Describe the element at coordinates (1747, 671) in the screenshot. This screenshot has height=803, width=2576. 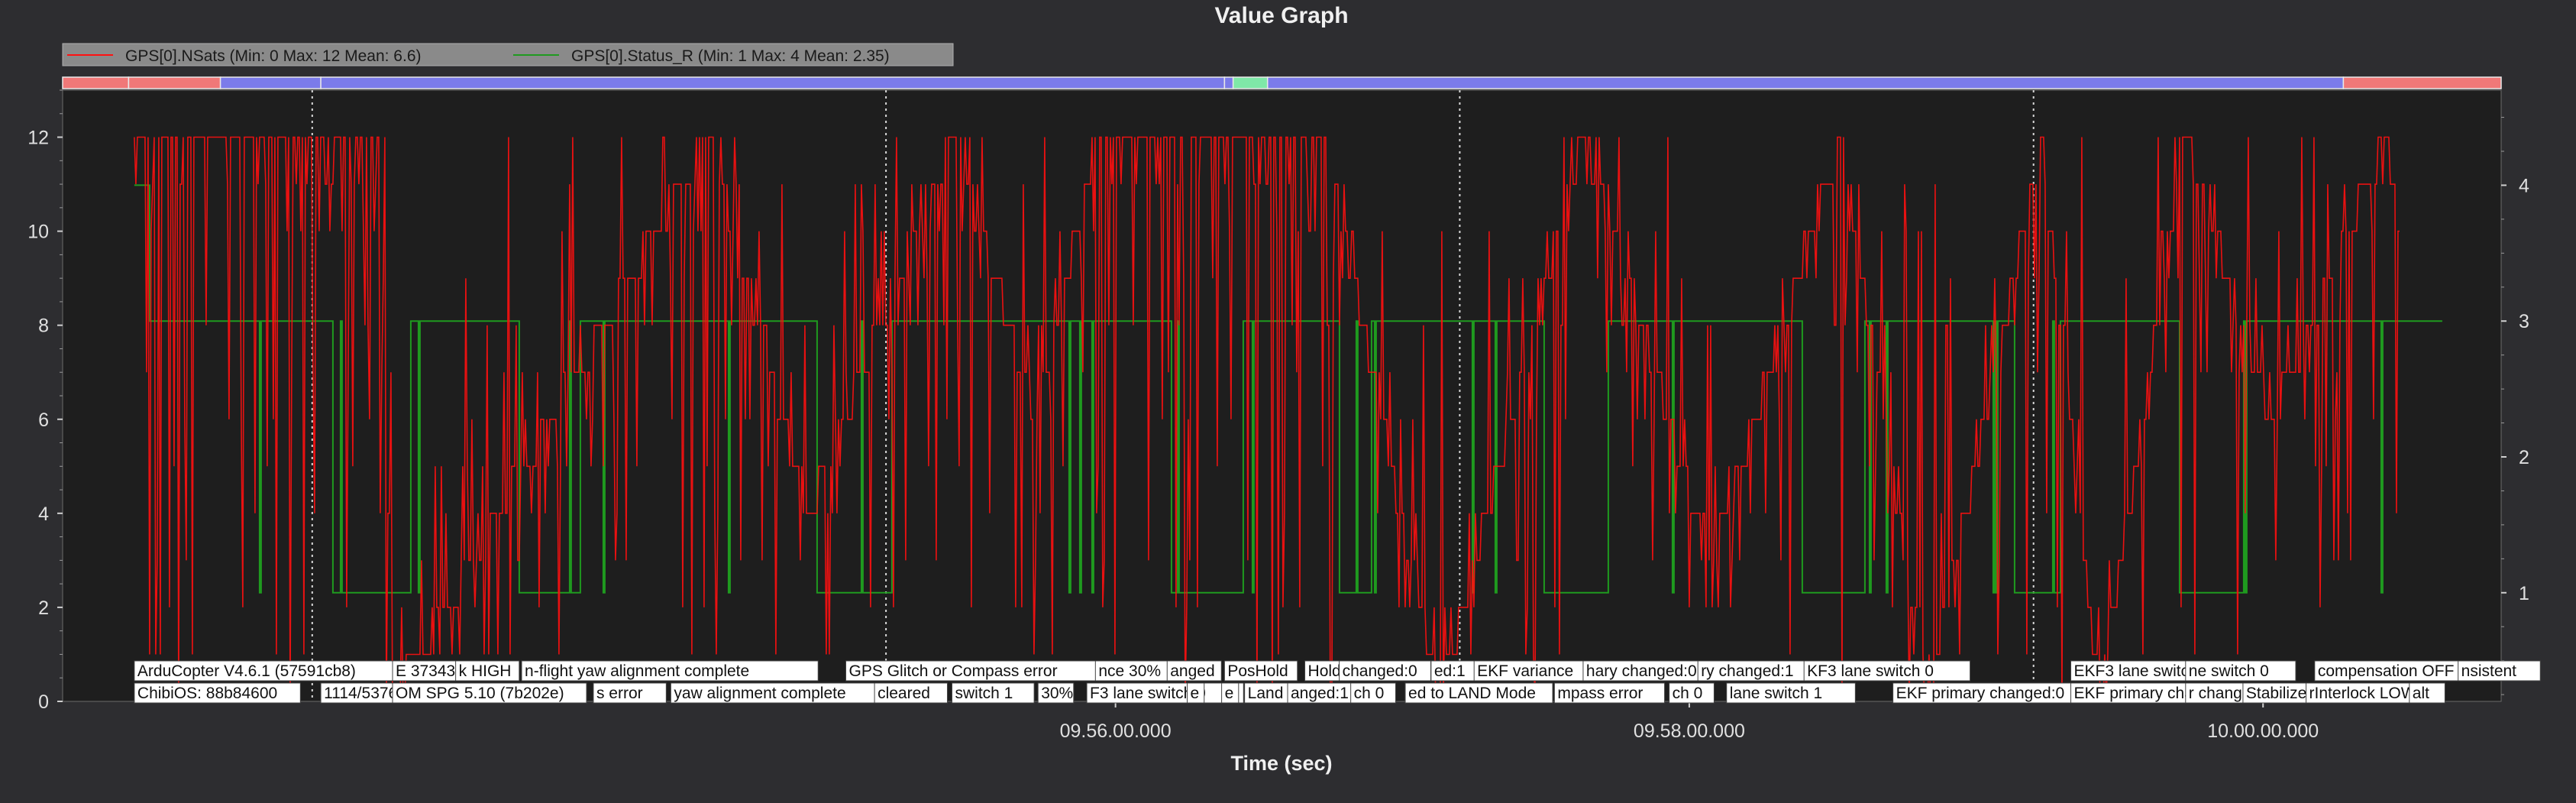
I see `message-text-0-13: ry changed:1` at that location.